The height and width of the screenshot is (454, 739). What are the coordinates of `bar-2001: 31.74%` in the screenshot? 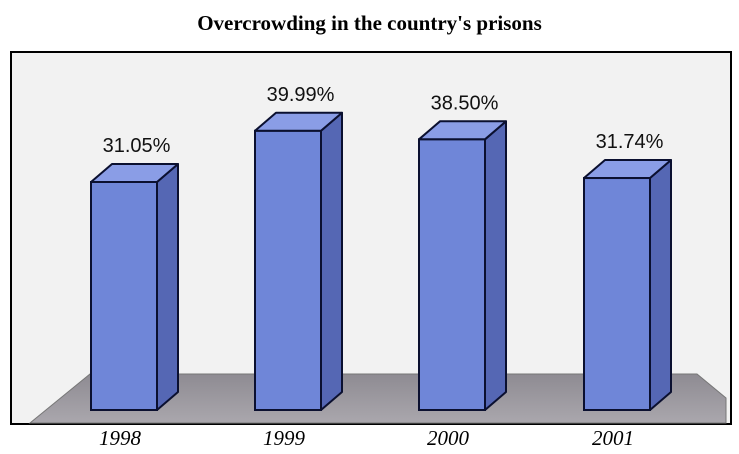 It's located at (627, 271).